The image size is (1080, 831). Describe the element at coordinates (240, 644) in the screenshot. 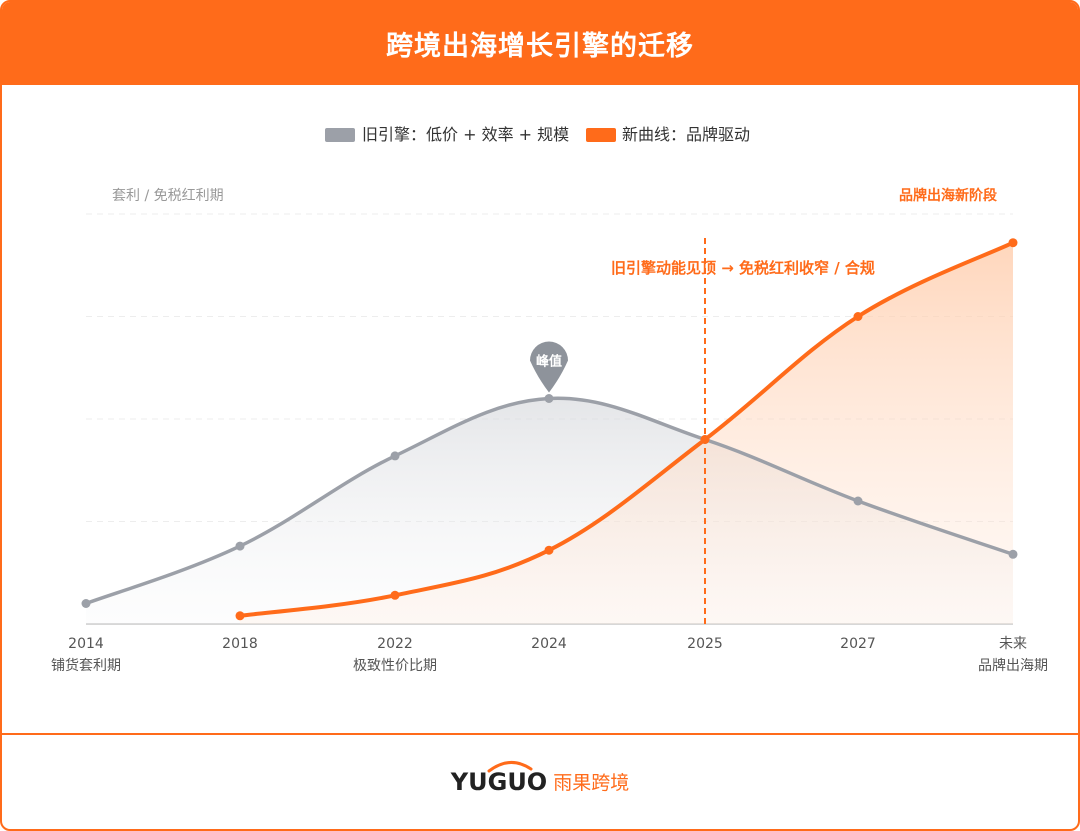

I see `tick-label-1: 2018` at that location.